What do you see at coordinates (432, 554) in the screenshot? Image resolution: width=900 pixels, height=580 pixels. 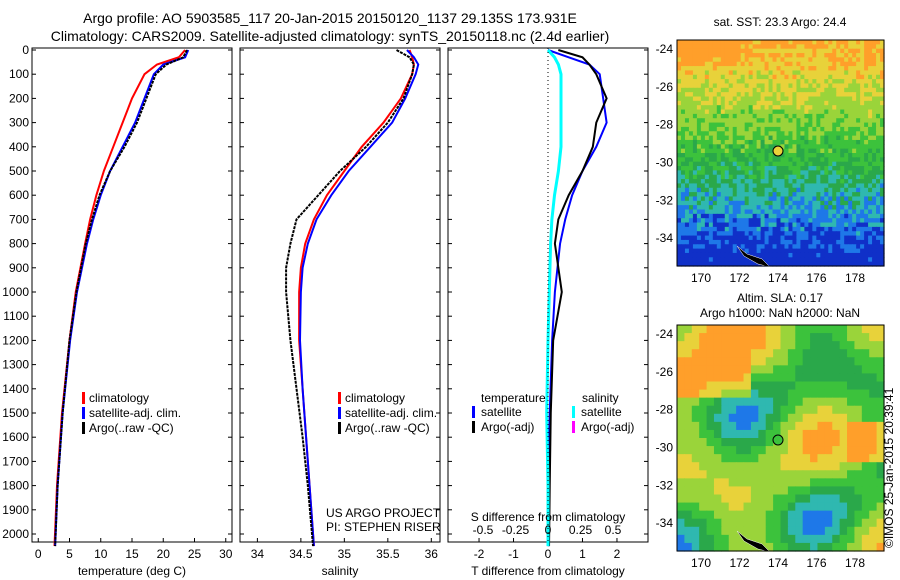 I see `x-tick-label: 36` at bounding box center [432, 554].